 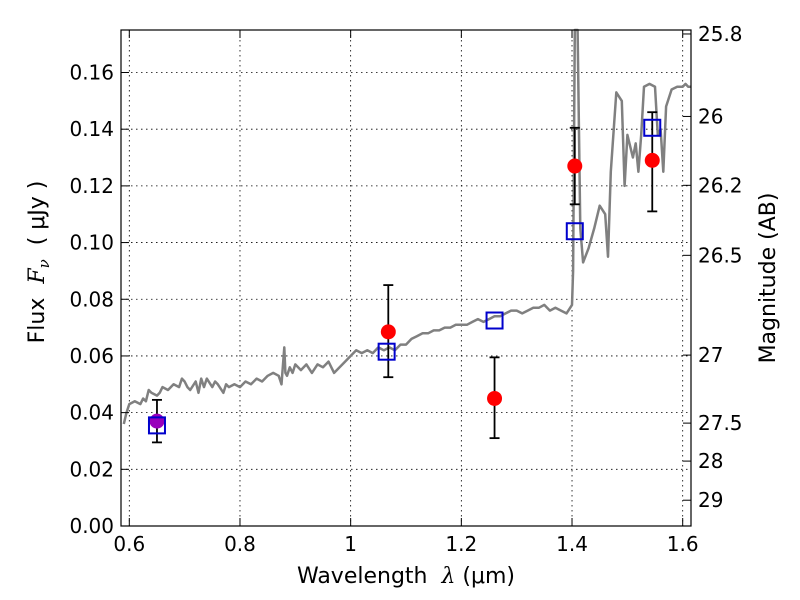 What do you see at coordinates (37, 314) in the screenshot?
I see `y-axis-label-prefix: Flux` at bounding box center [37, 314].